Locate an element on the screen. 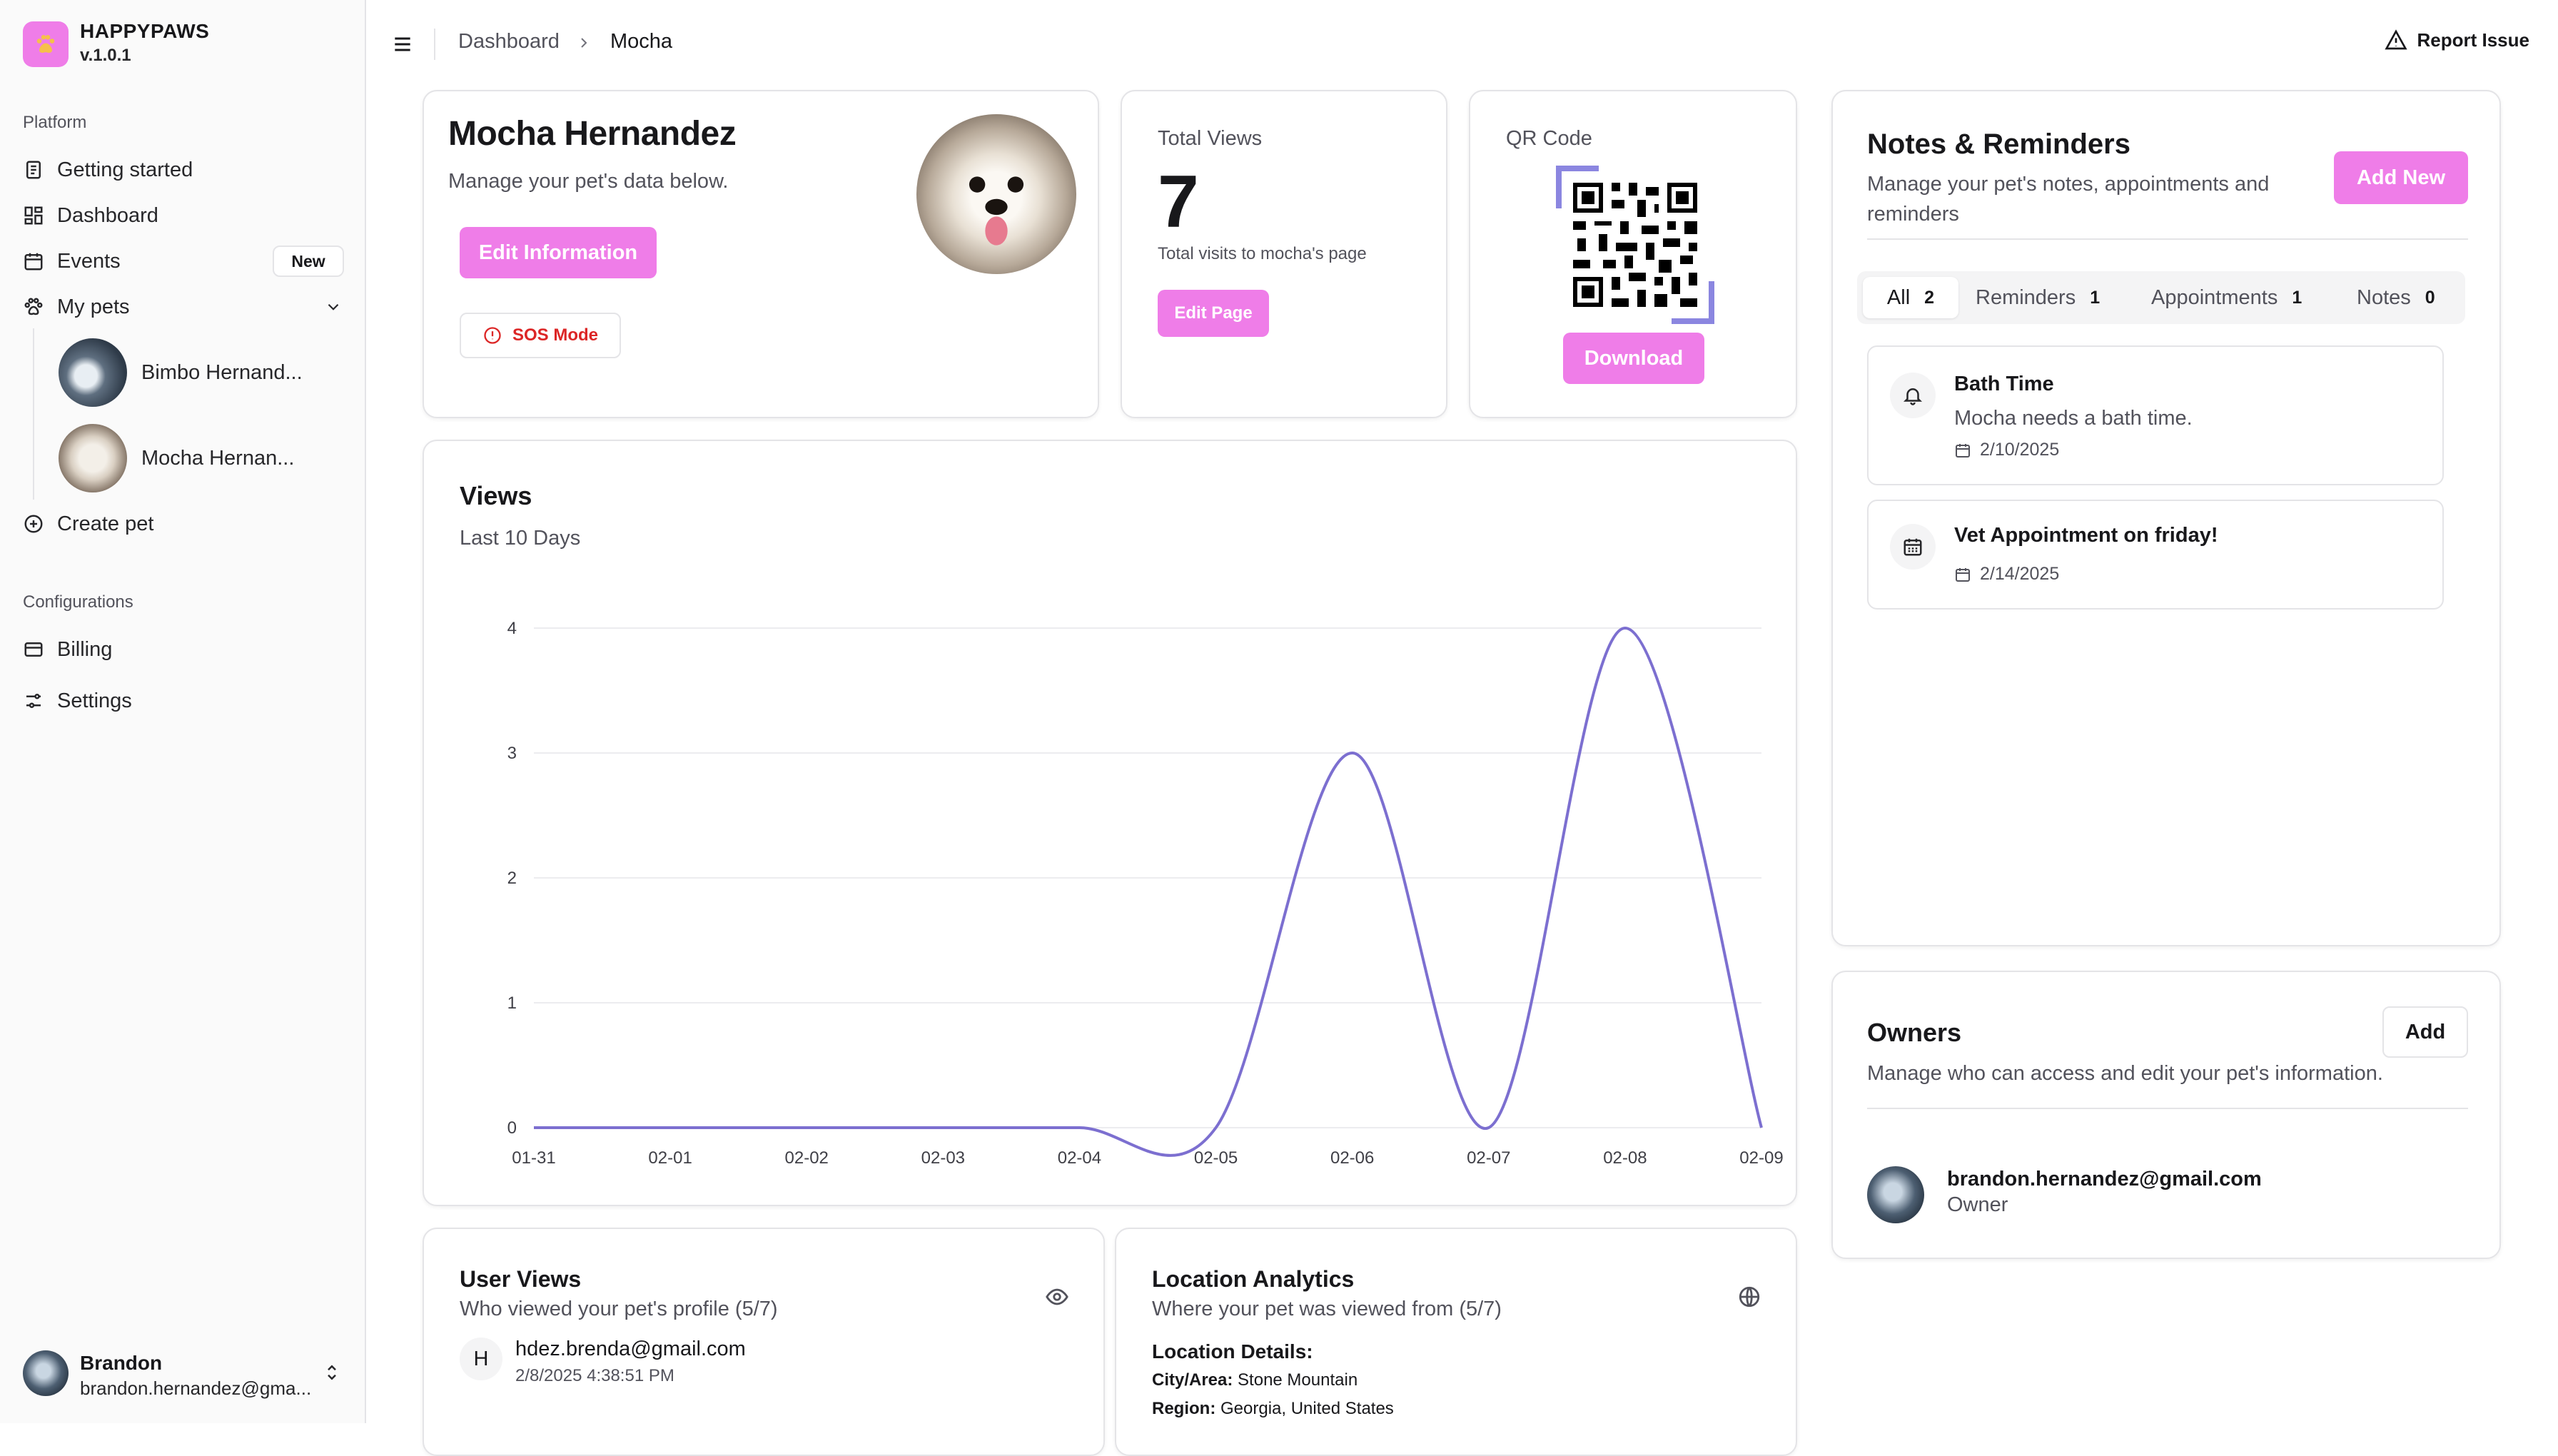 This screenshot has height=1456, width=2558. x-tick-label: 02-05 is located at coordinates (1216, 1158).